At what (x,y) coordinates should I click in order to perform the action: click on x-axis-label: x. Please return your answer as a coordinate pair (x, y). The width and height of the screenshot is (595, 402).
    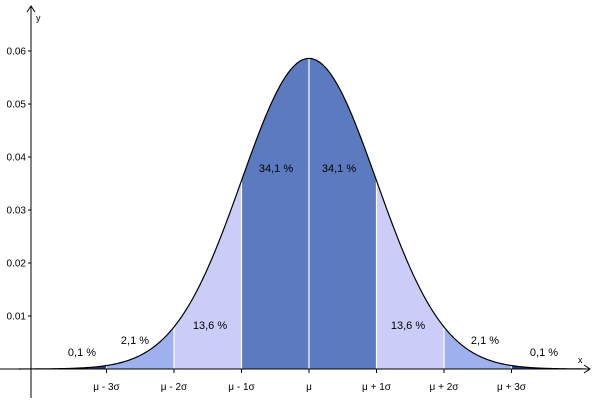
    Looking at the image, I should click on (580, 360).